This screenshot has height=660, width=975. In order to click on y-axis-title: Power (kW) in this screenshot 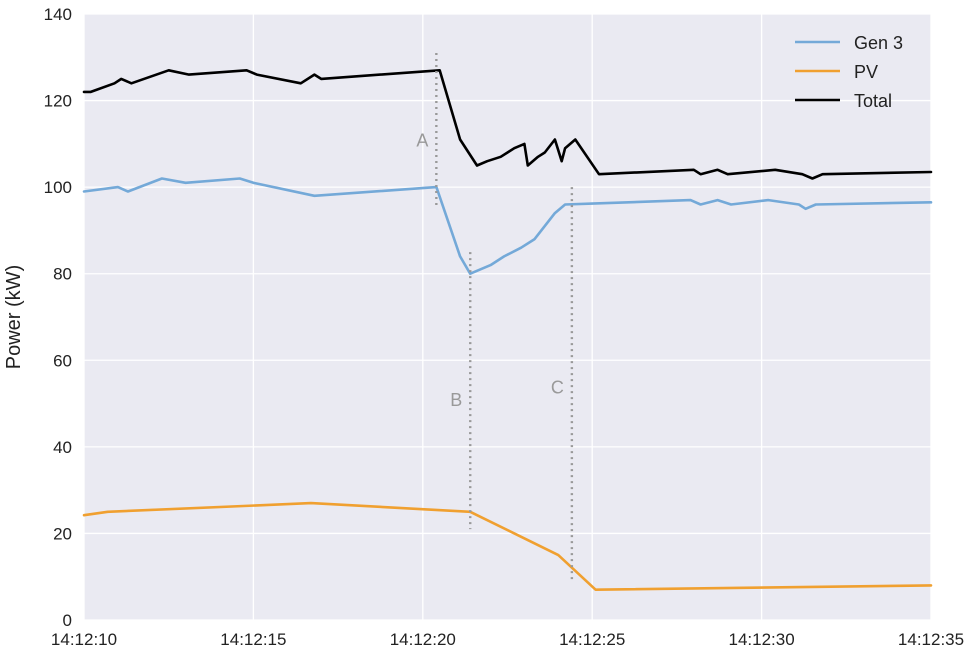, I will do `click(14, 317)`.